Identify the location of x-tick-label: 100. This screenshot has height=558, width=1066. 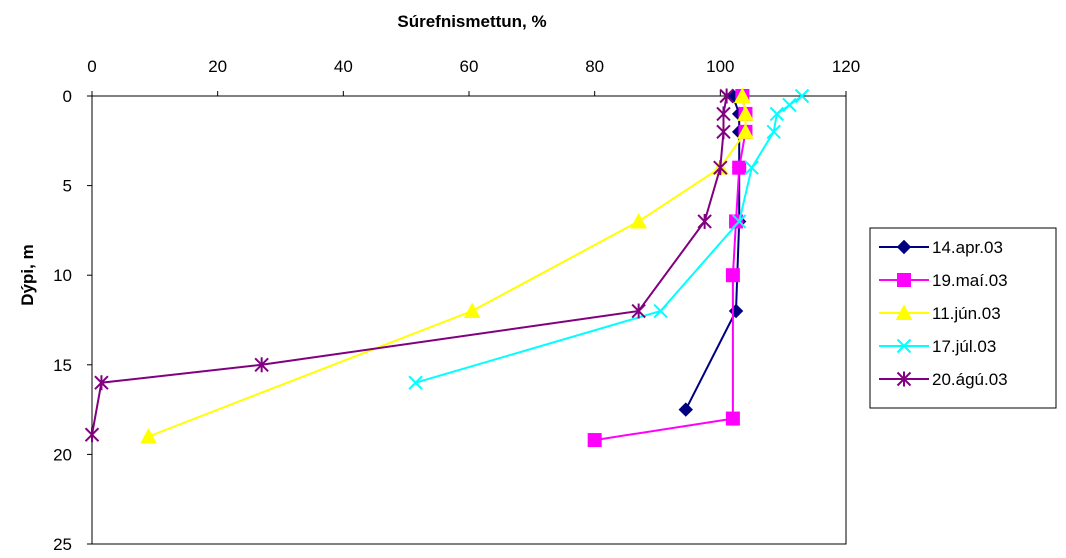
(720, 66).